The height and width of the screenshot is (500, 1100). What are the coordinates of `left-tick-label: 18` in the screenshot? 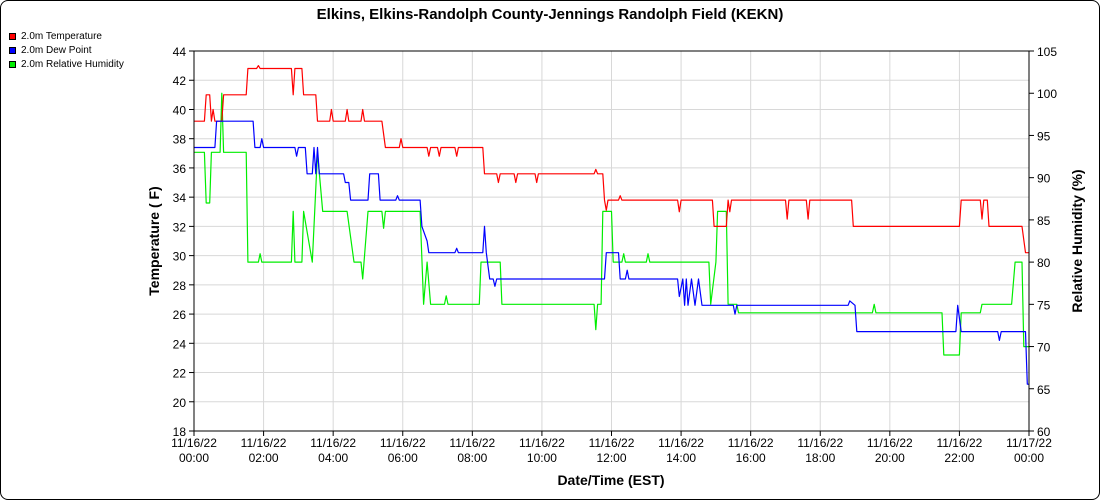 It's located at (180, 432).